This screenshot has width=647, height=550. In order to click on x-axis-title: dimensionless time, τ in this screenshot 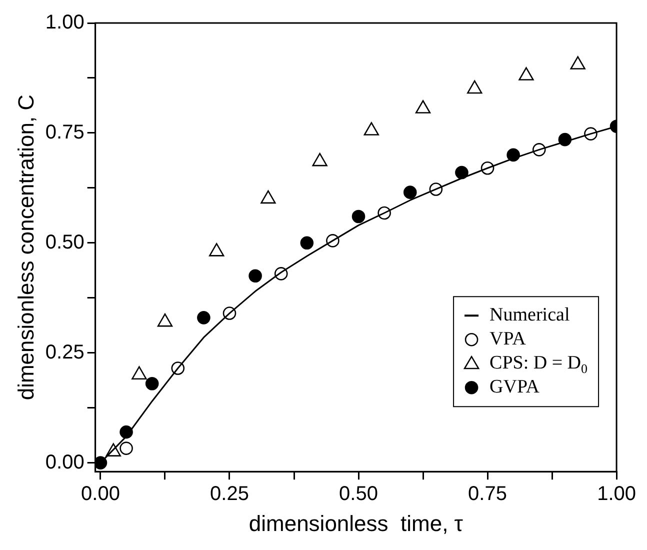, I will do `click(356, 523)`.